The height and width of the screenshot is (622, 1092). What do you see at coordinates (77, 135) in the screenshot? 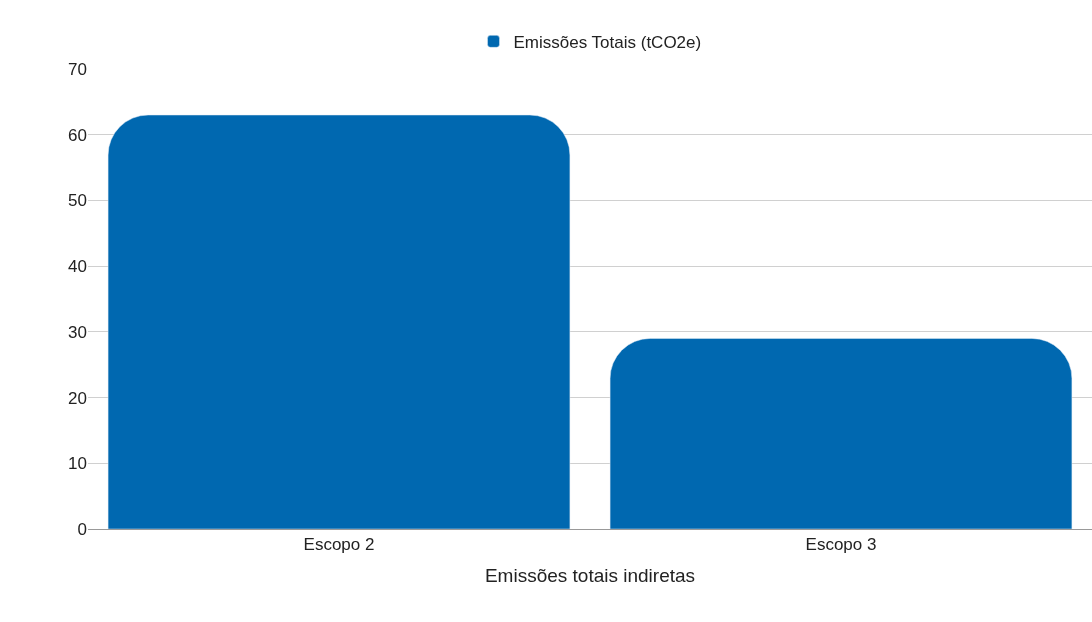
I see `y-tick-label: 60` at bounding box center [77, 135].